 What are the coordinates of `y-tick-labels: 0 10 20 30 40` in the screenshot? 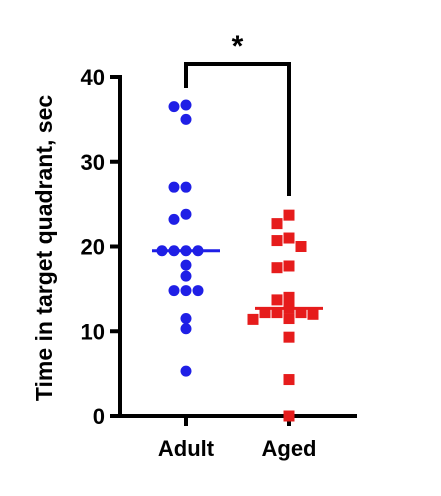 It's located at (93, 247).